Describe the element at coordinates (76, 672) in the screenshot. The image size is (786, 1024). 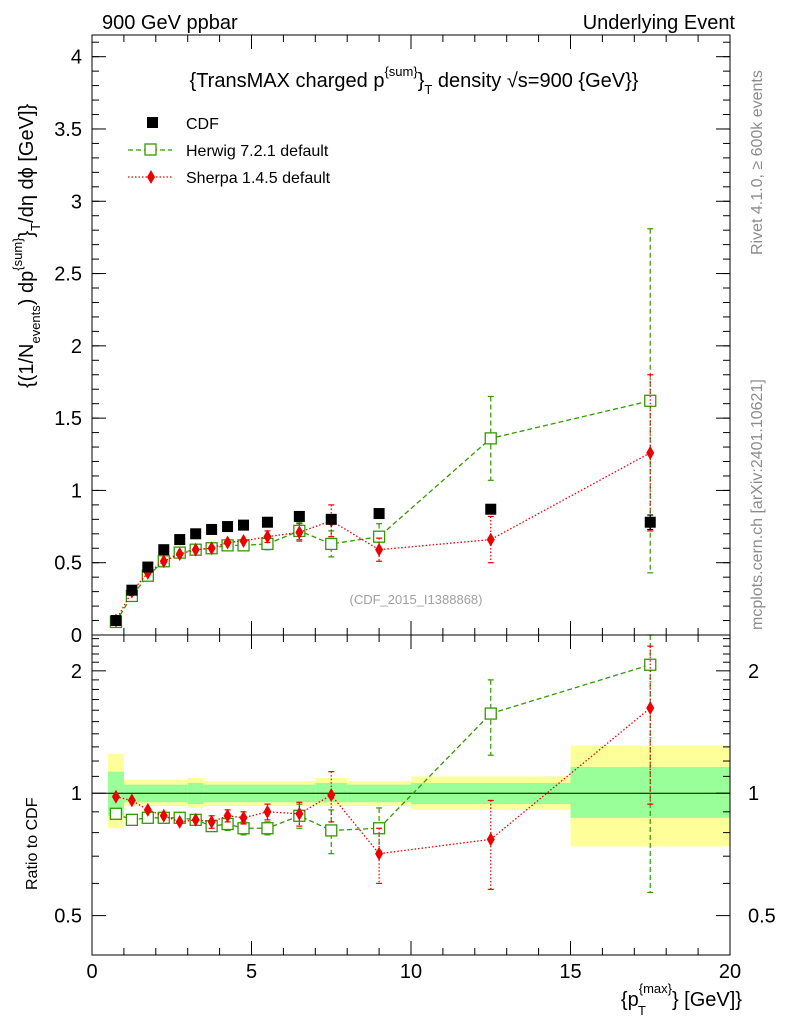
I see `ratio-ytick-label-left: 2` at that location.